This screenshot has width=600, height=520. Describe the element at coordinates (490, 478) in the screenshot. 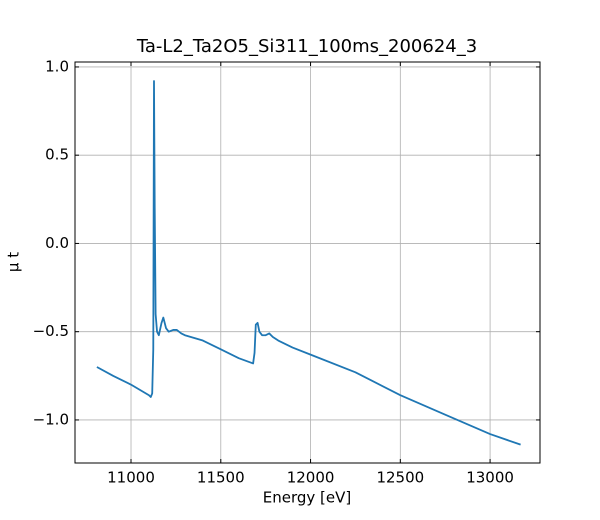

I see `x-tick-label: 13000` at that location.